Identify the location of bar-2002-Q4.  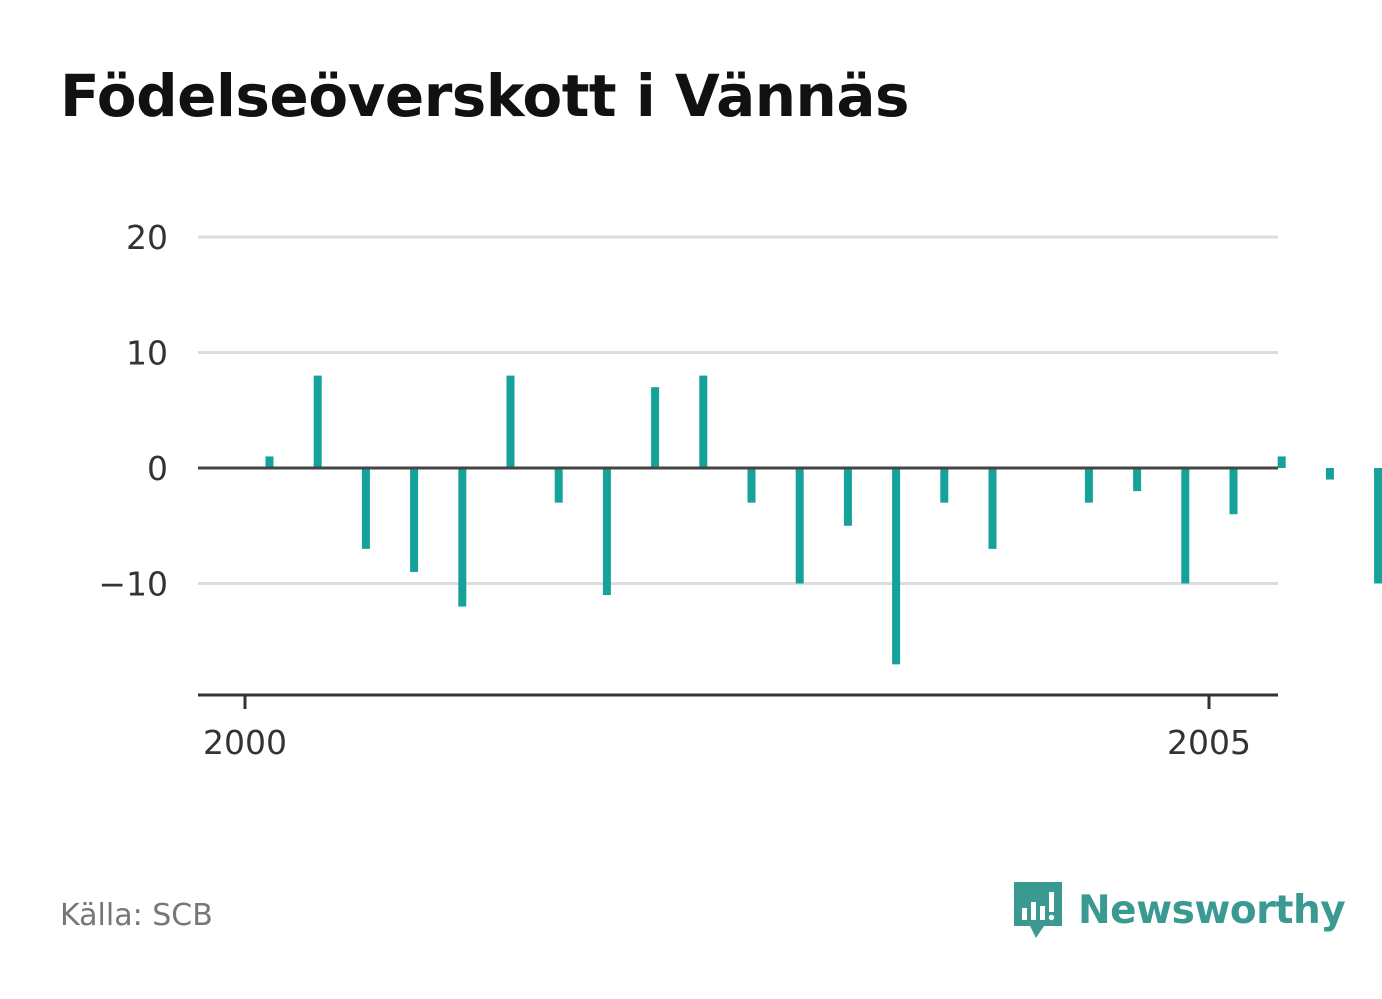
(799, 526).